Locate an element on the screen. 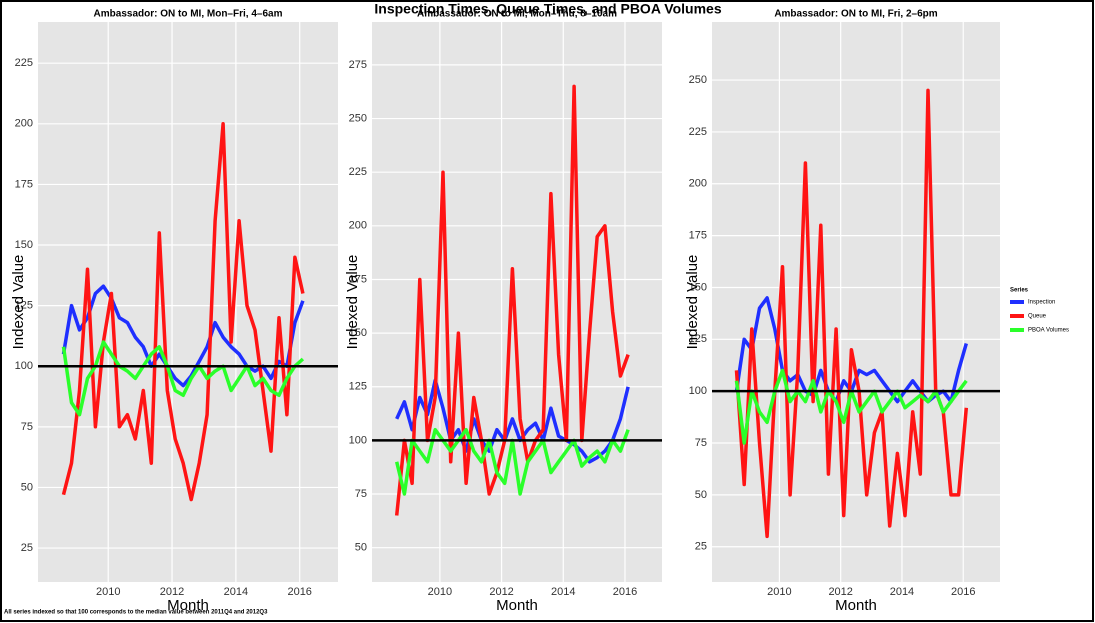  panel-title: Ambassador: ON to MI, Mon–Fri, 4–6am is located at coordinates (188, 14).